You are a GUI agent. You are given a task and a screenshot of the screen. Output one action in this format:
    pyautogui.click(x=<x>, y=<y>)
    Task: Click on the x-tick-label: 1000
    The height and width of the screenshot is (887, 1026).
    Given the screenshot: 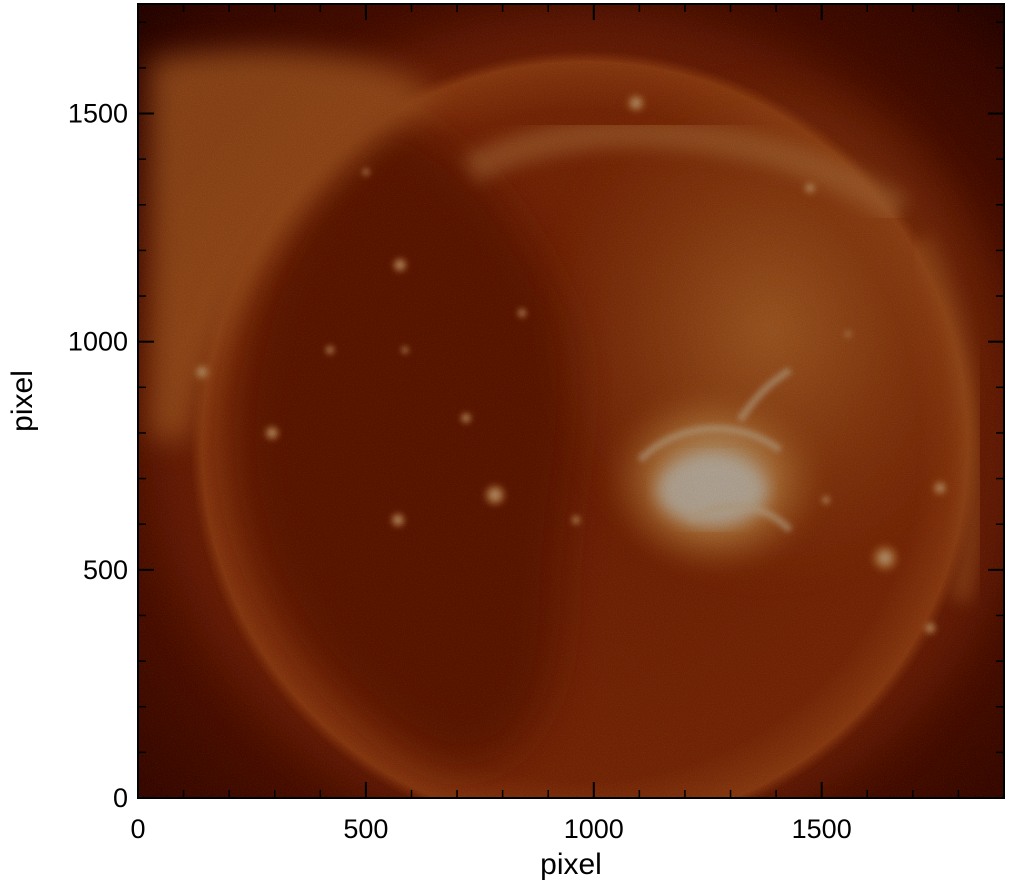 What is the action you would take?
    pyautogui.click(x=594, y=829)
    